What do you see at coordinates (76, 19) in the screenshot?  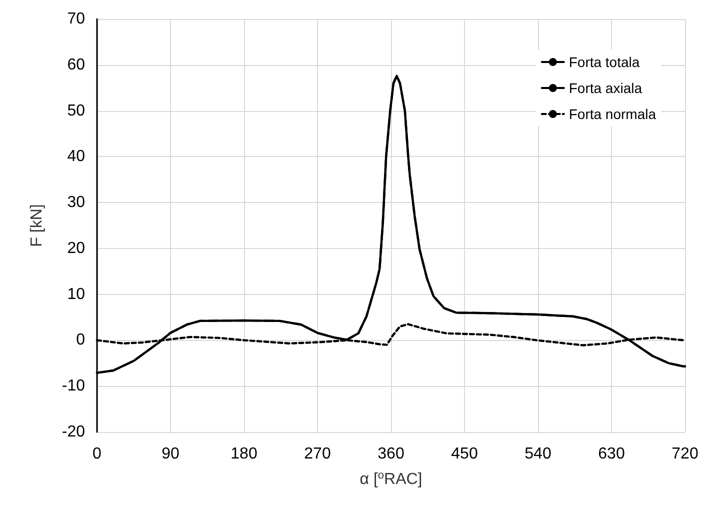 I see `y-tick-label: 70` at bounding box center [76, 19].